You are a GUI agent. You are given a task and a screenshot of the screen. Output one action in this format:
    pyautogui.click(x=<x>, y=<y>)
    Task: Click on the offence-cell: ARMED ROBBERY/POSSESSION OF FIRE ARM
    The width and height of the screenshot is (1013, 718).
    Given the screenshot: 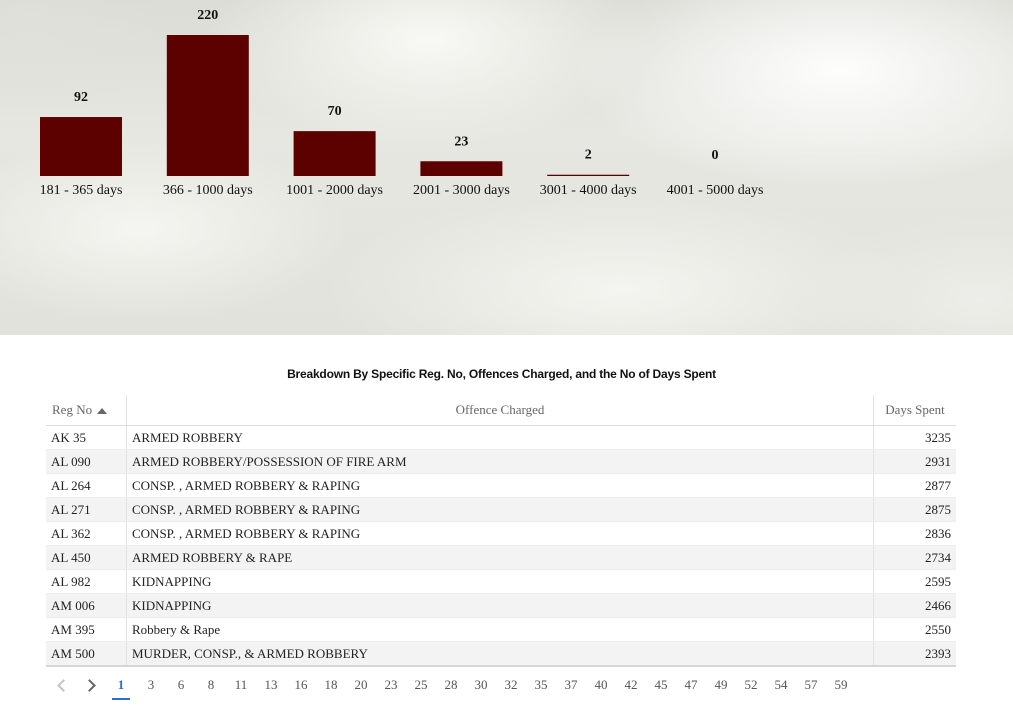 What is the action you would take?
    pyautogui.click(x=500, y=461)
    